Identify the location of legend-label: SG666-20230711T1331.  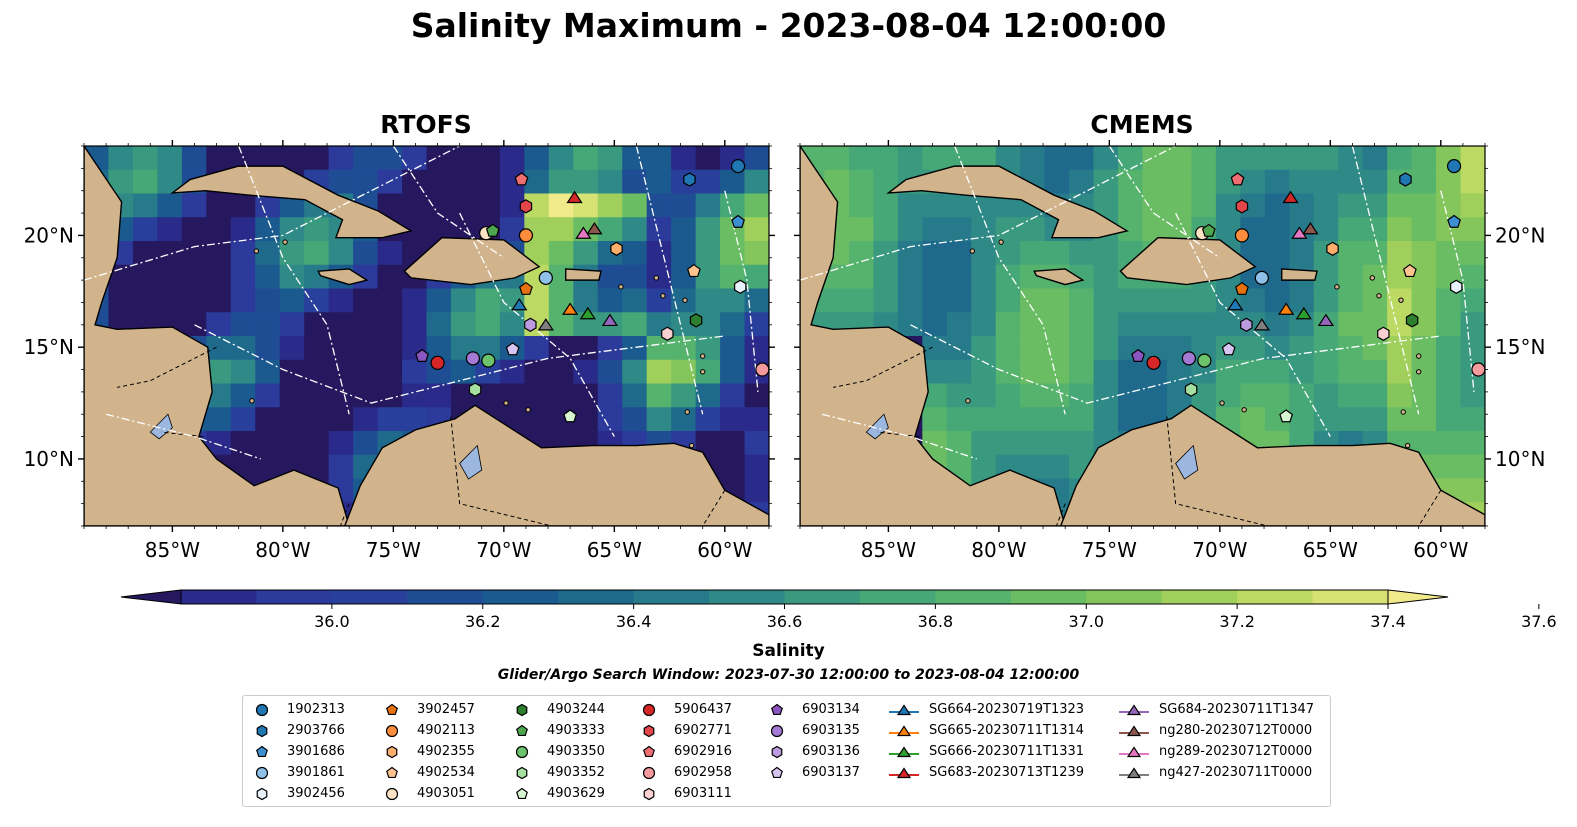
(1007, 751).